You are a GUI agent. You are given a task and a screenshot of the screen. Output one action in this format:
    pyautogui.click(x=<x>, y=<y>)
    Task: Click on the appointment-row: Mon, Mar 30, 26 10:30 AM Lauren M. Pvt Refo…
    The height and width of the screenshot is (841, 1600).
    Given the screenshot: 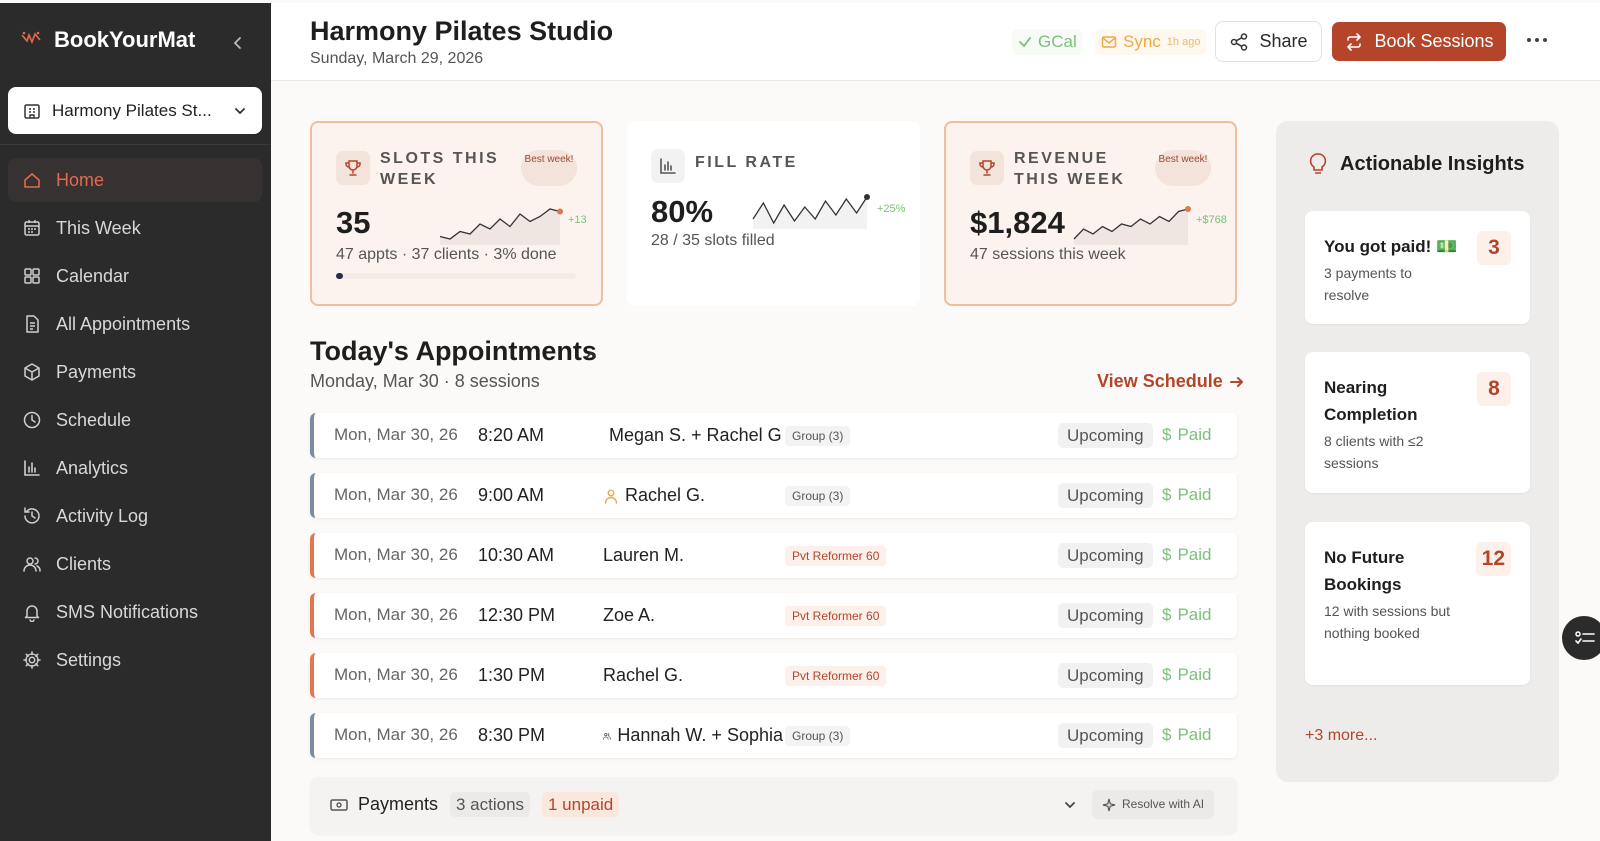 What is the action you would take?
    pyautogui.click(x=773, y=555)
    